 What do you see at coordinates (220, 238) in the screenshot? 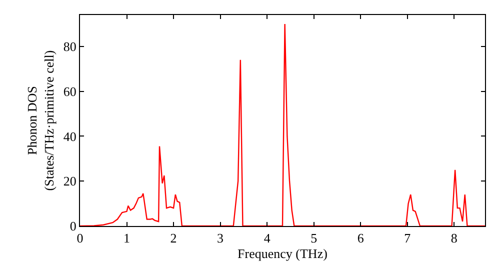
I see `x-tick-label: 3` at bounding box center [220, 238].